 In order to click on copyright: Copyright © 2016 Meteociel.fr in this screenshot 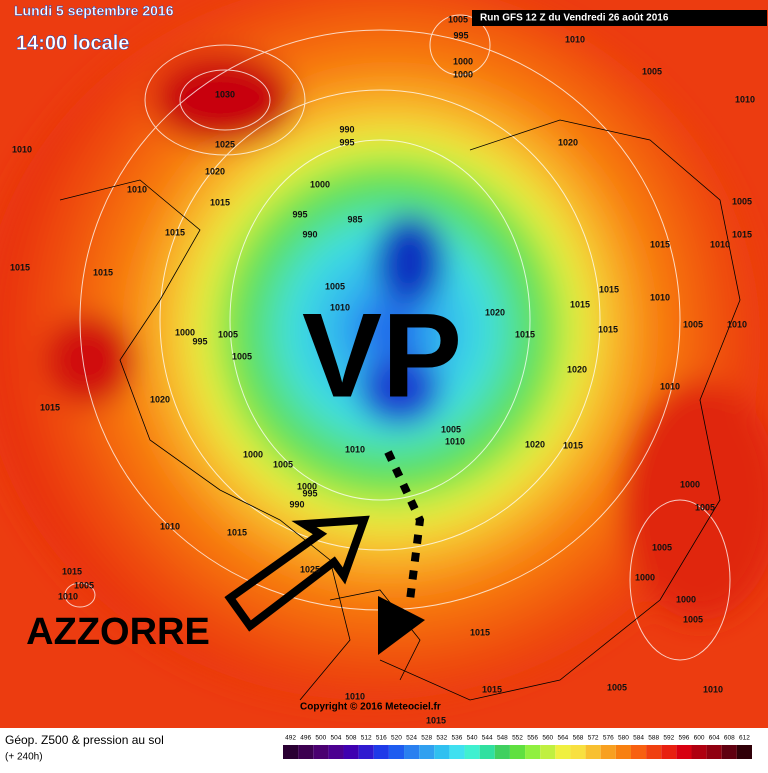, I will do `click(370, 707)`.